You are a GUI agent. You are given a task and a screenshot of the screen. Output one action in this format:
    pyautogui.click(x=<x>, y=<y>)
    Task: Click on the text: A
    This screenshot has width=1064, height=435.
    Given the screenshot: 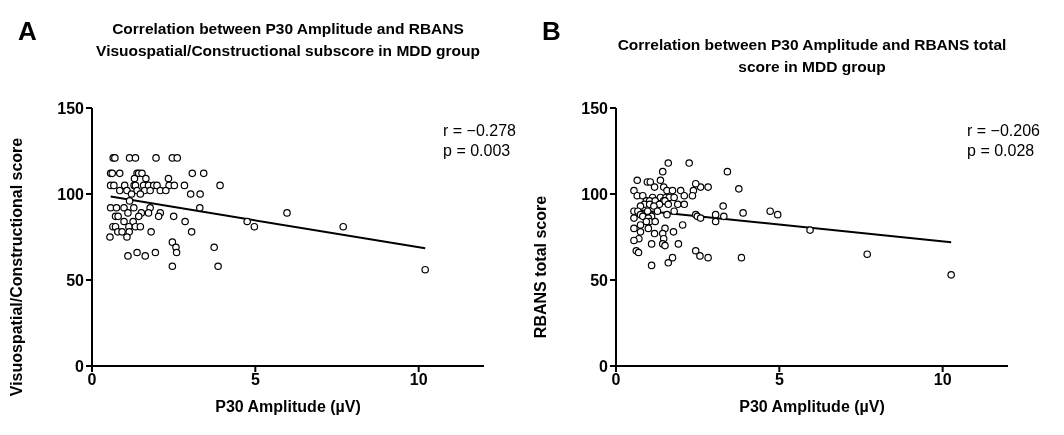 What is the action you would take?
    pyautogui.click(x=27, y=31)
    